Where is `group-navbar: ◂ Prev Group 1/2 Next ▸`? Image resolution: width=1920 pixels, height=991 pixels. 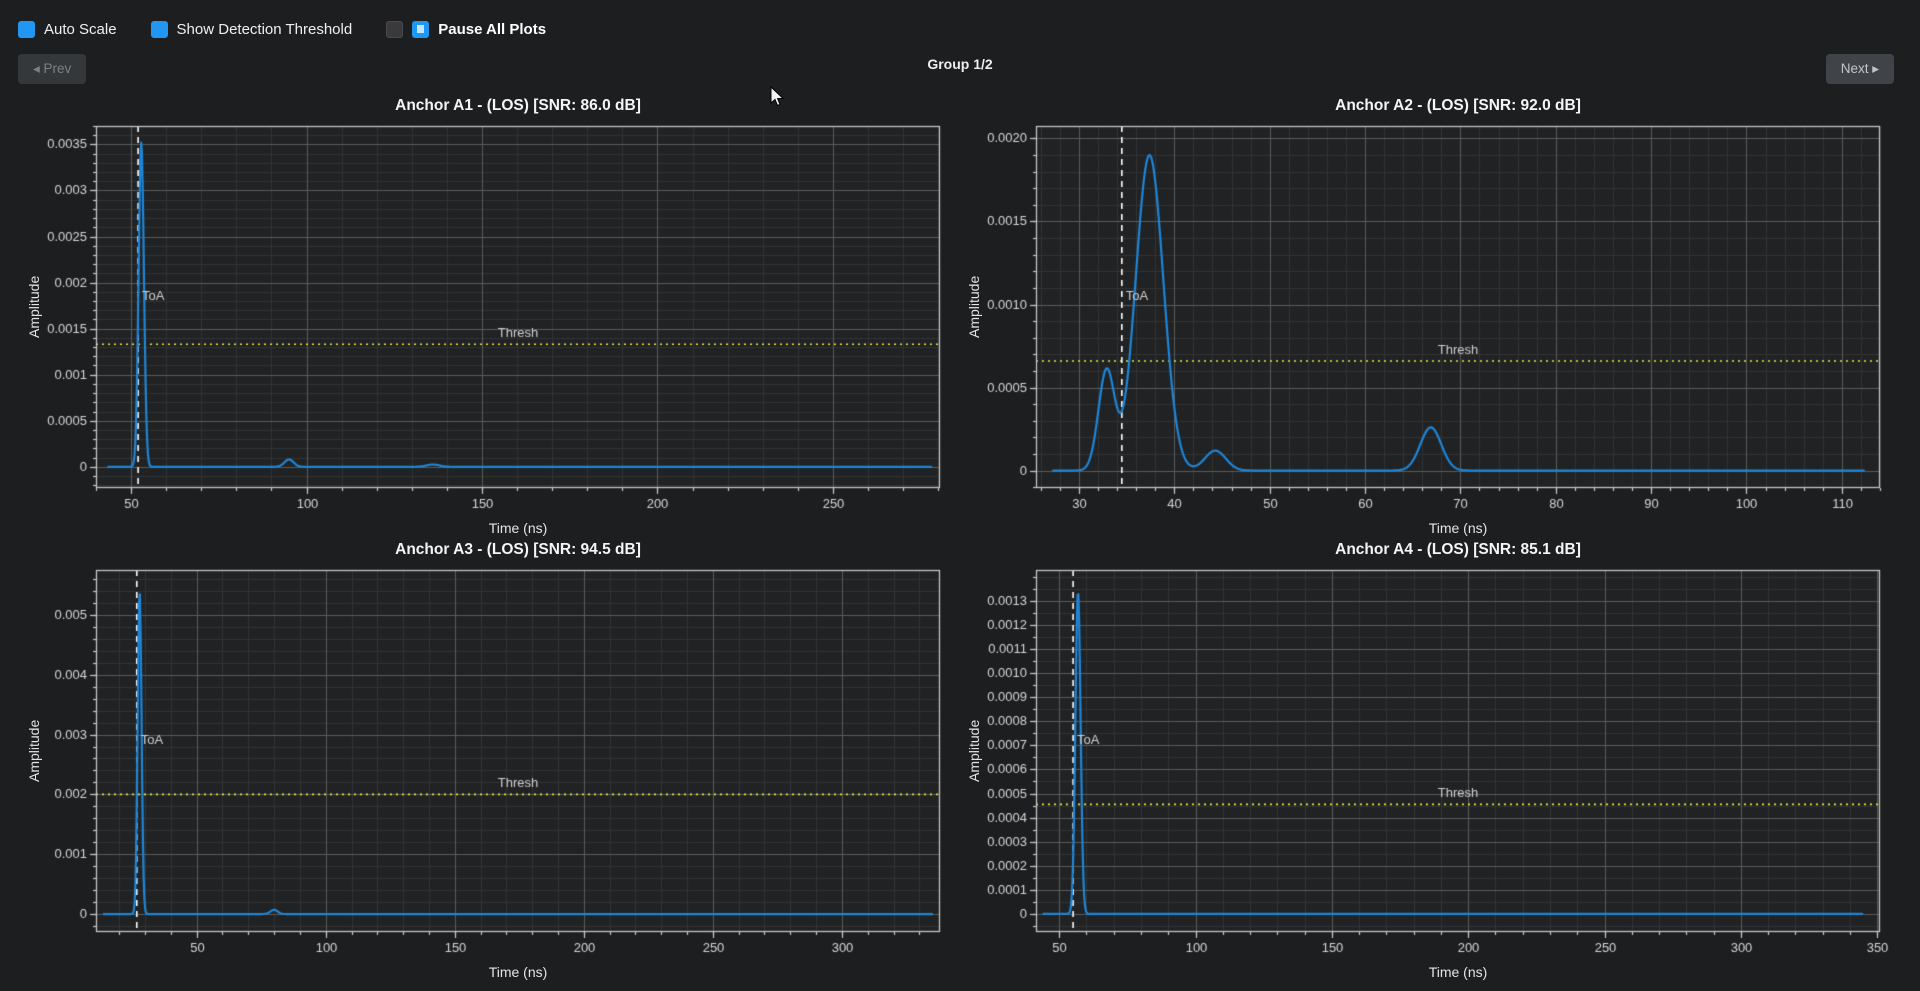
group-navbar: ◂ Prev Group 1/2 Next ▸ is located at coordinates (960, 65).